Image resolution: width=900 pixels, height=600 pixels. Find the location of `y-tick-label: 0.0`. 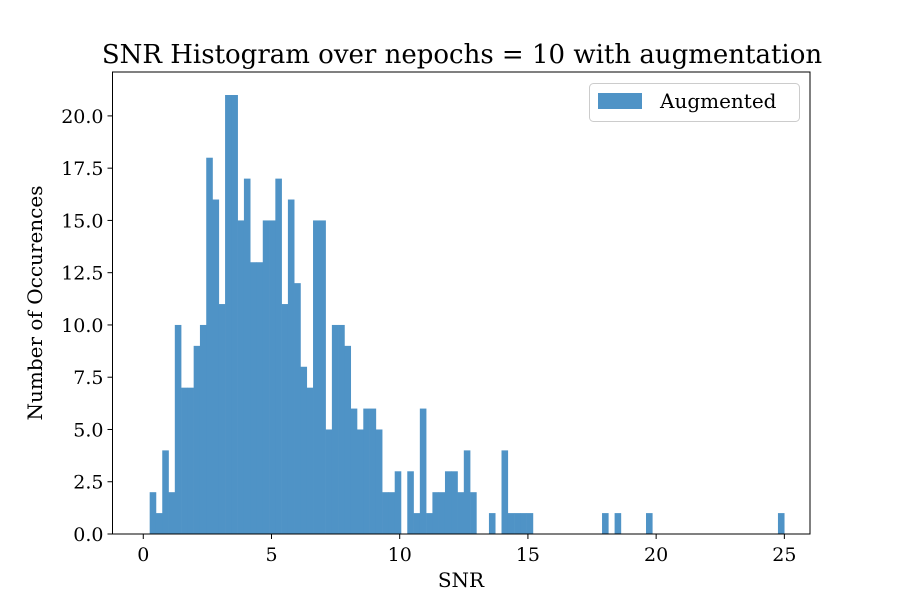

y-tick-label: 0.0 is located at coordinates (88, 535).